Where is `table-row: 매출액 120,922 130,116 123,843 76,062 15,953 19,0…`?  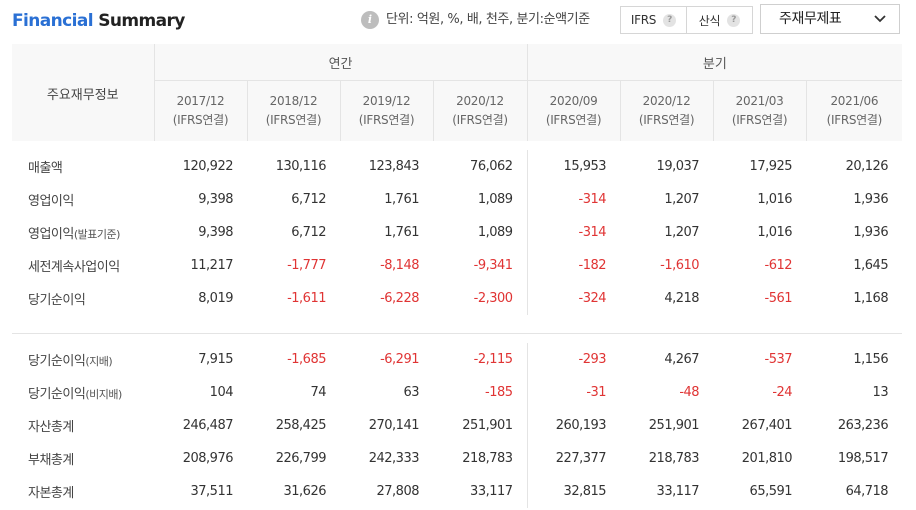
table-row: 매출액 120,922 130,116 123,843 76,062 15,953 19,0… is located at coordinates (457, 166).